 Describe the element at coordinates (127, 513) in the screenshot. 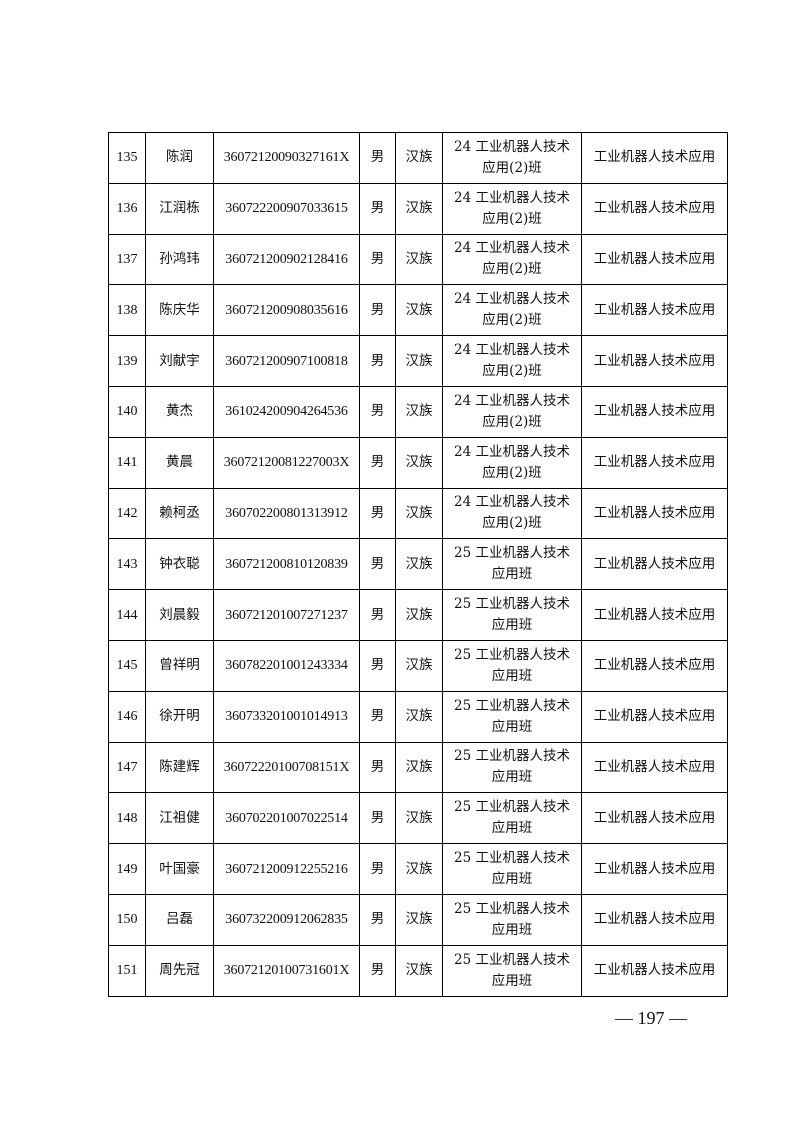

I see `row-number-cell: 142` at that location.